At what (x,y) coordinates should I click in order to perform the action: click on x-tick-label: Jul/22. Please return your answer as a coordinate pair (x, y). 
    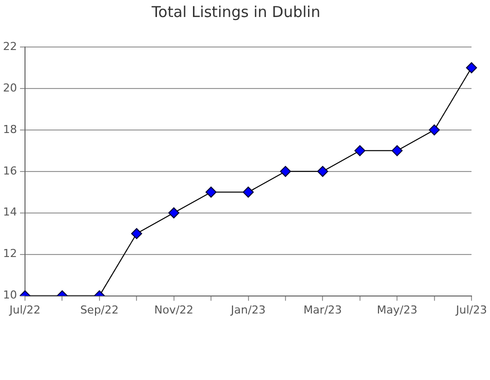
    Looking at the image, I should click on (24, 309).